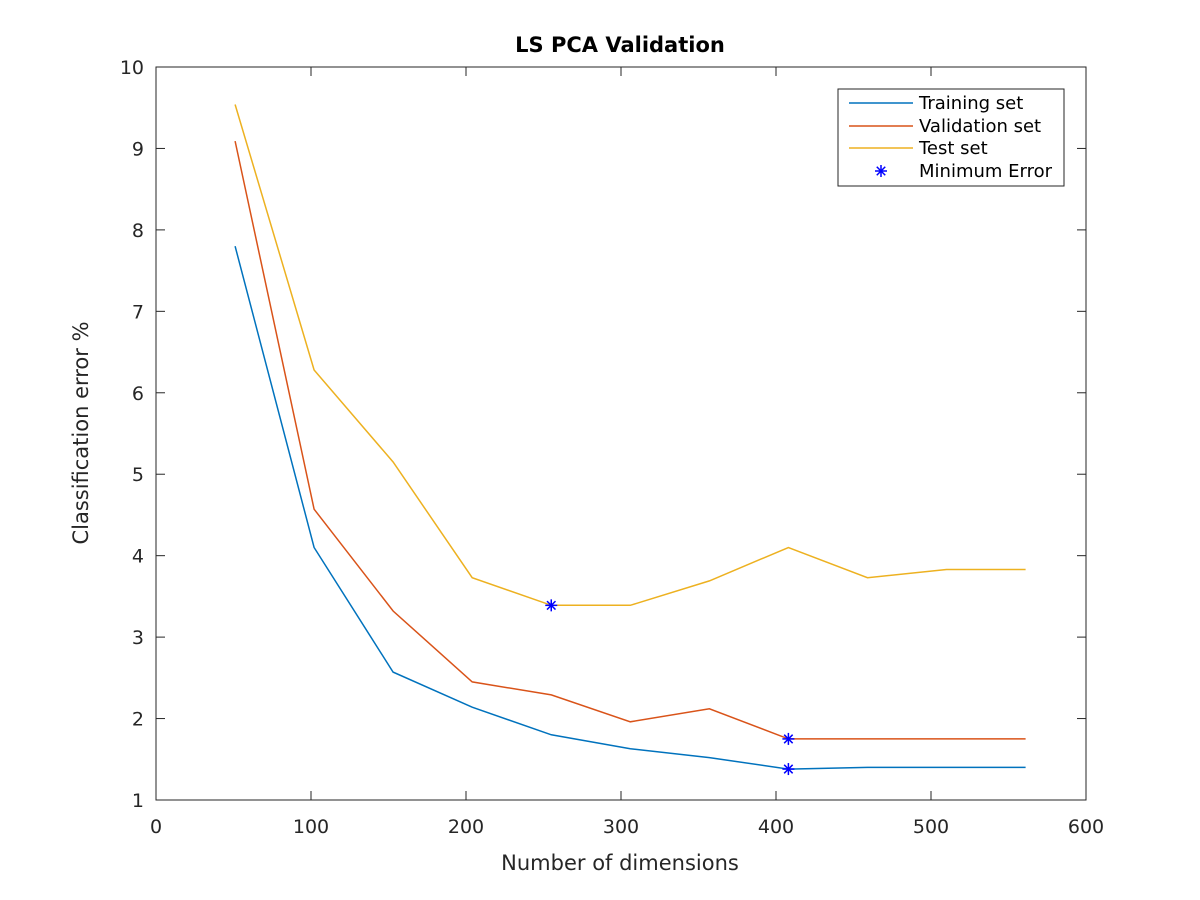  What do you see at coordinates (81, 432) in the screenshot?
I see `y-axis-label: Classification error %` at bounding box center [81, 432].